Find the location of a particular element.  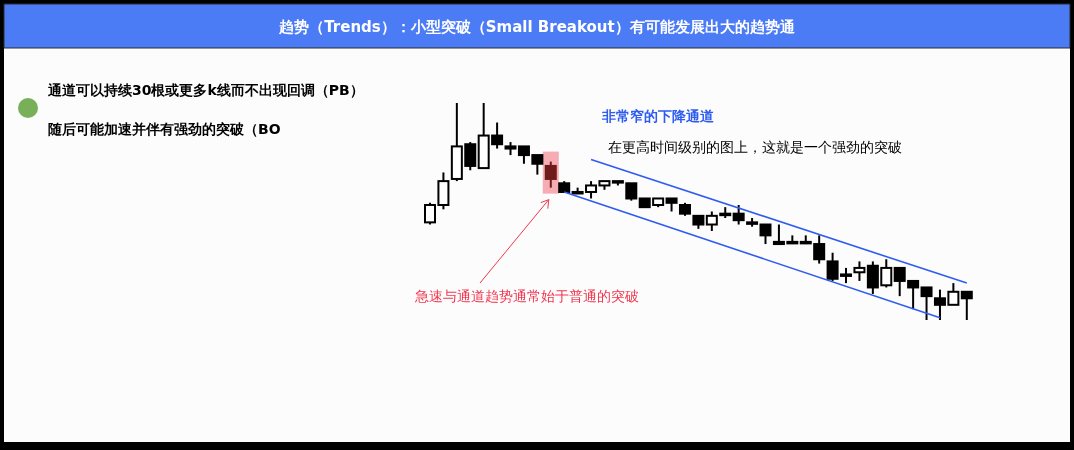

chart-title: 趋势（Trends）：小型突破（Small Breakout）有可能发展出大的趋势通 is located at coordinates (537, 27).